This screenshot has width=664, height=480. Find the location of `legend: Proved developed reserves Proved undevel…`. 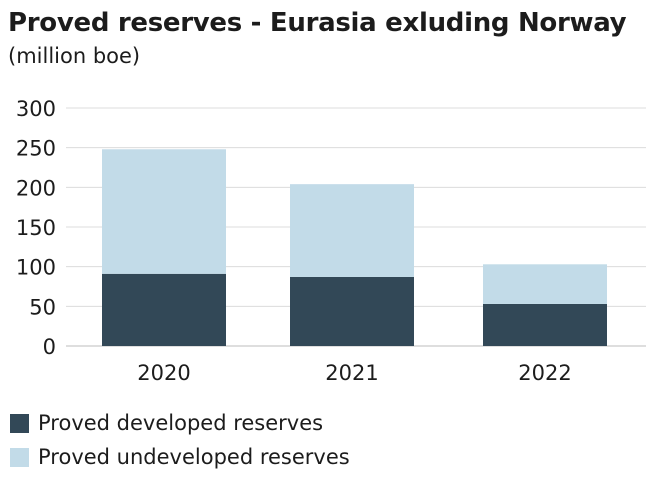

legend: Proved developed reserves Proved undevel… is located at coordinates (180, 440).